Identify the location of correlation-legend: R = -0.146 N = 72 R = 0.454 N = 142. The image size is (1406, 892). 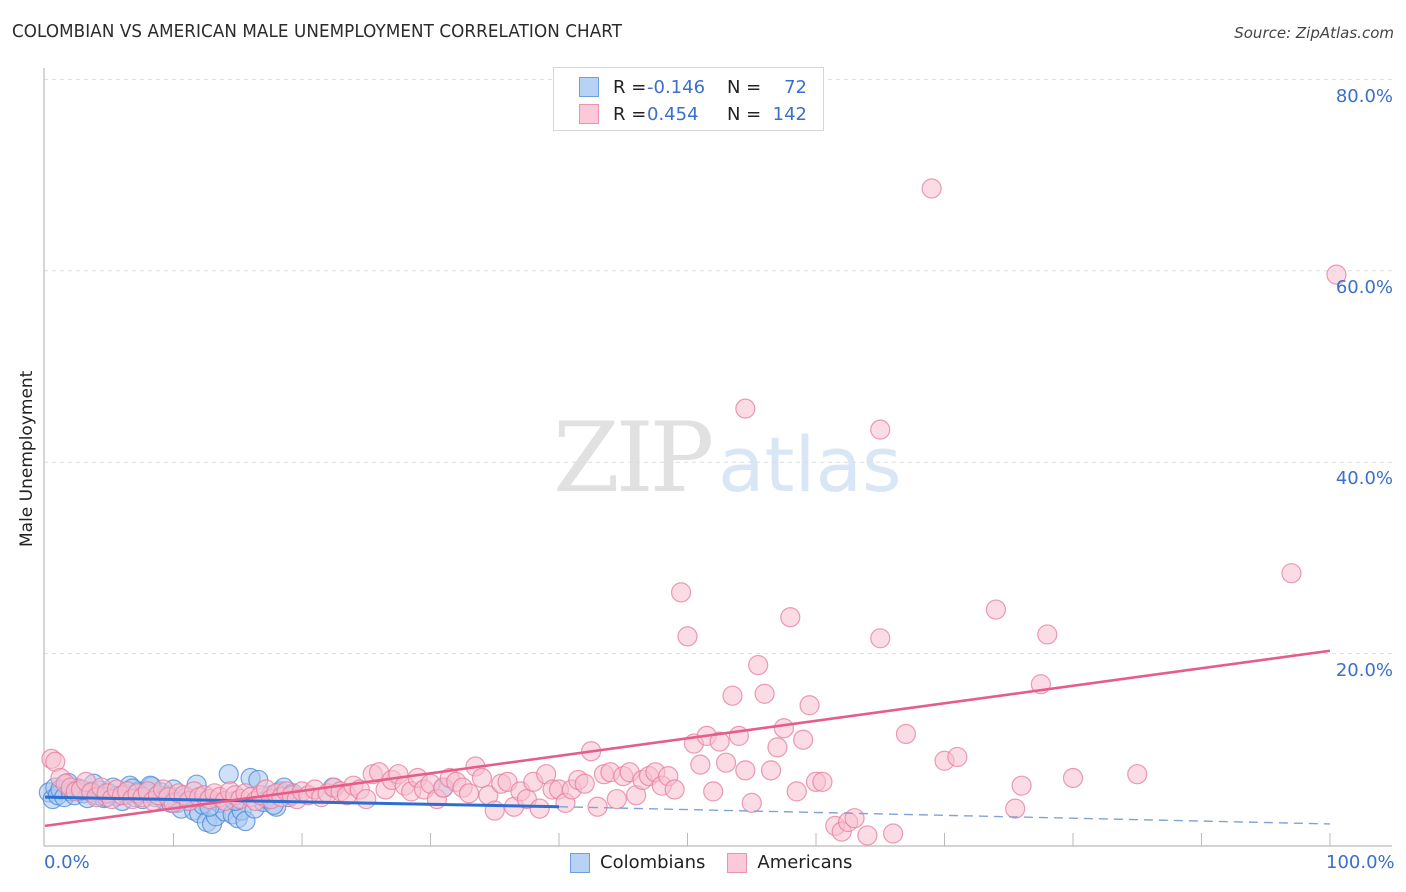
(688, 99).